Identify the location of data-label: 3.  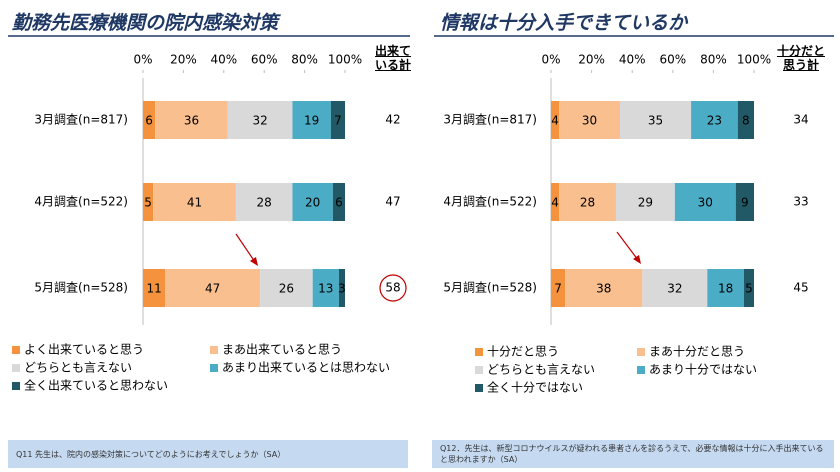
(342, 289).